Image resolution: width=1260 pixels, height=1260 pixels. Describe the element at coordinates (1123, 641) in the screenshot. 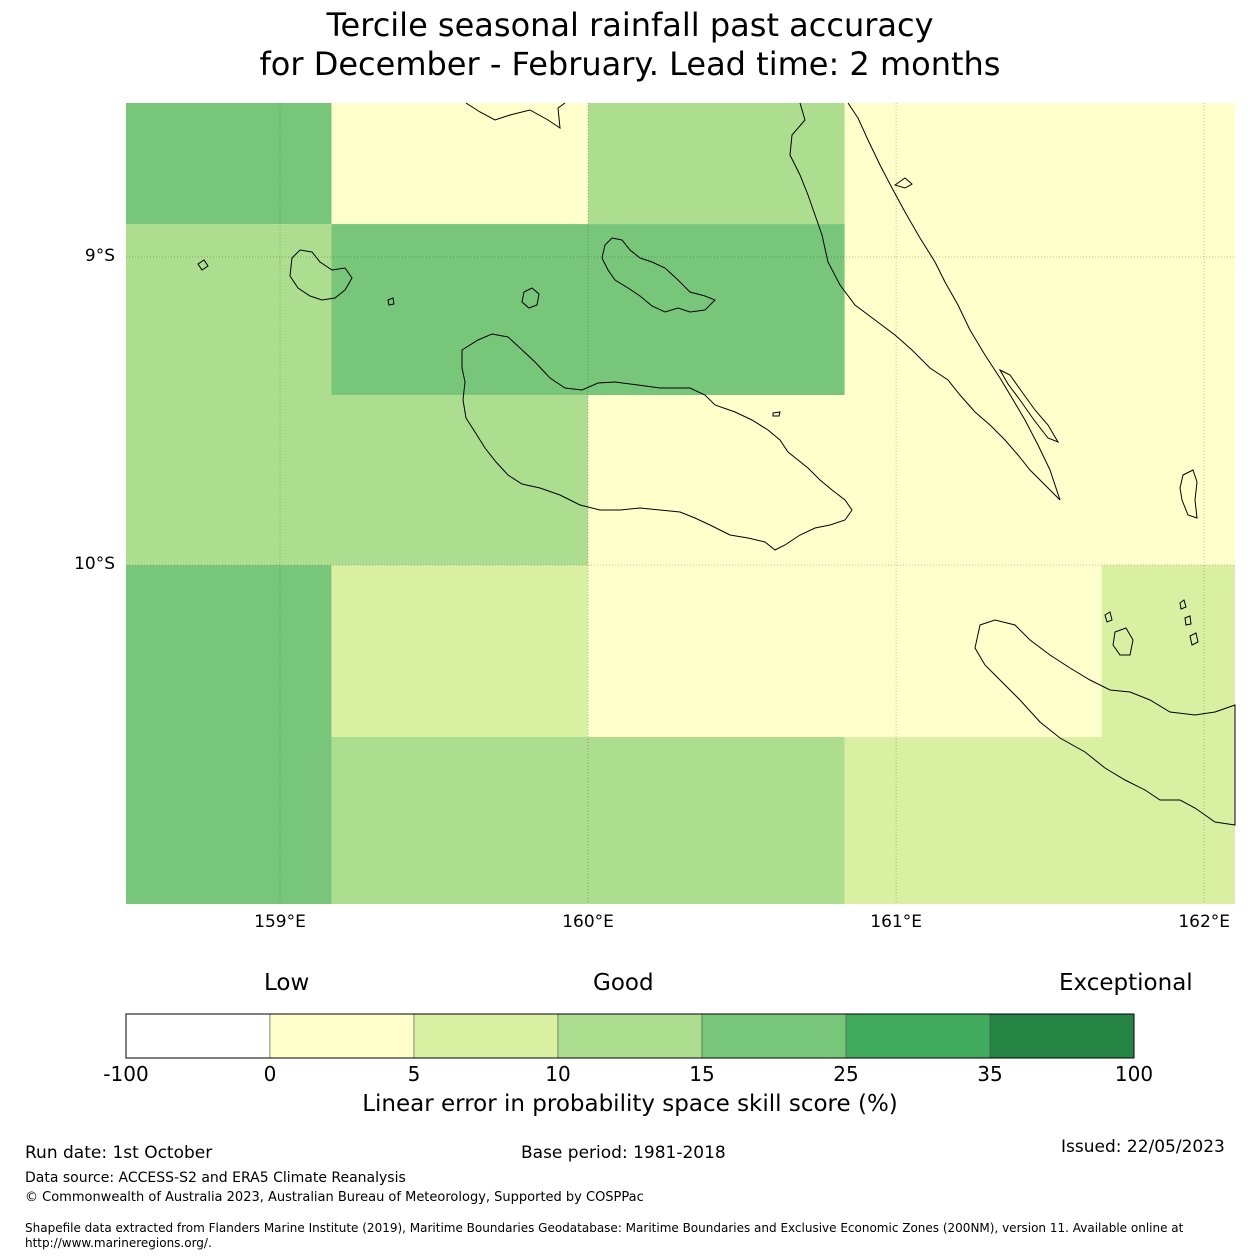

I see `coastline-ugi` at that location.